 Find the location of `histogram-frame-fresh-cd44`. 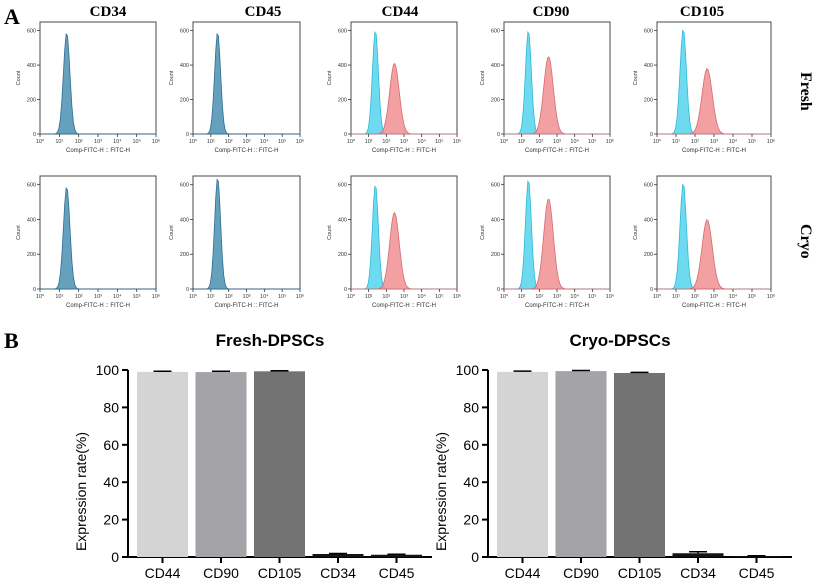

histogram-frame-fresh-cd44 is located at coordinates (404, 78).